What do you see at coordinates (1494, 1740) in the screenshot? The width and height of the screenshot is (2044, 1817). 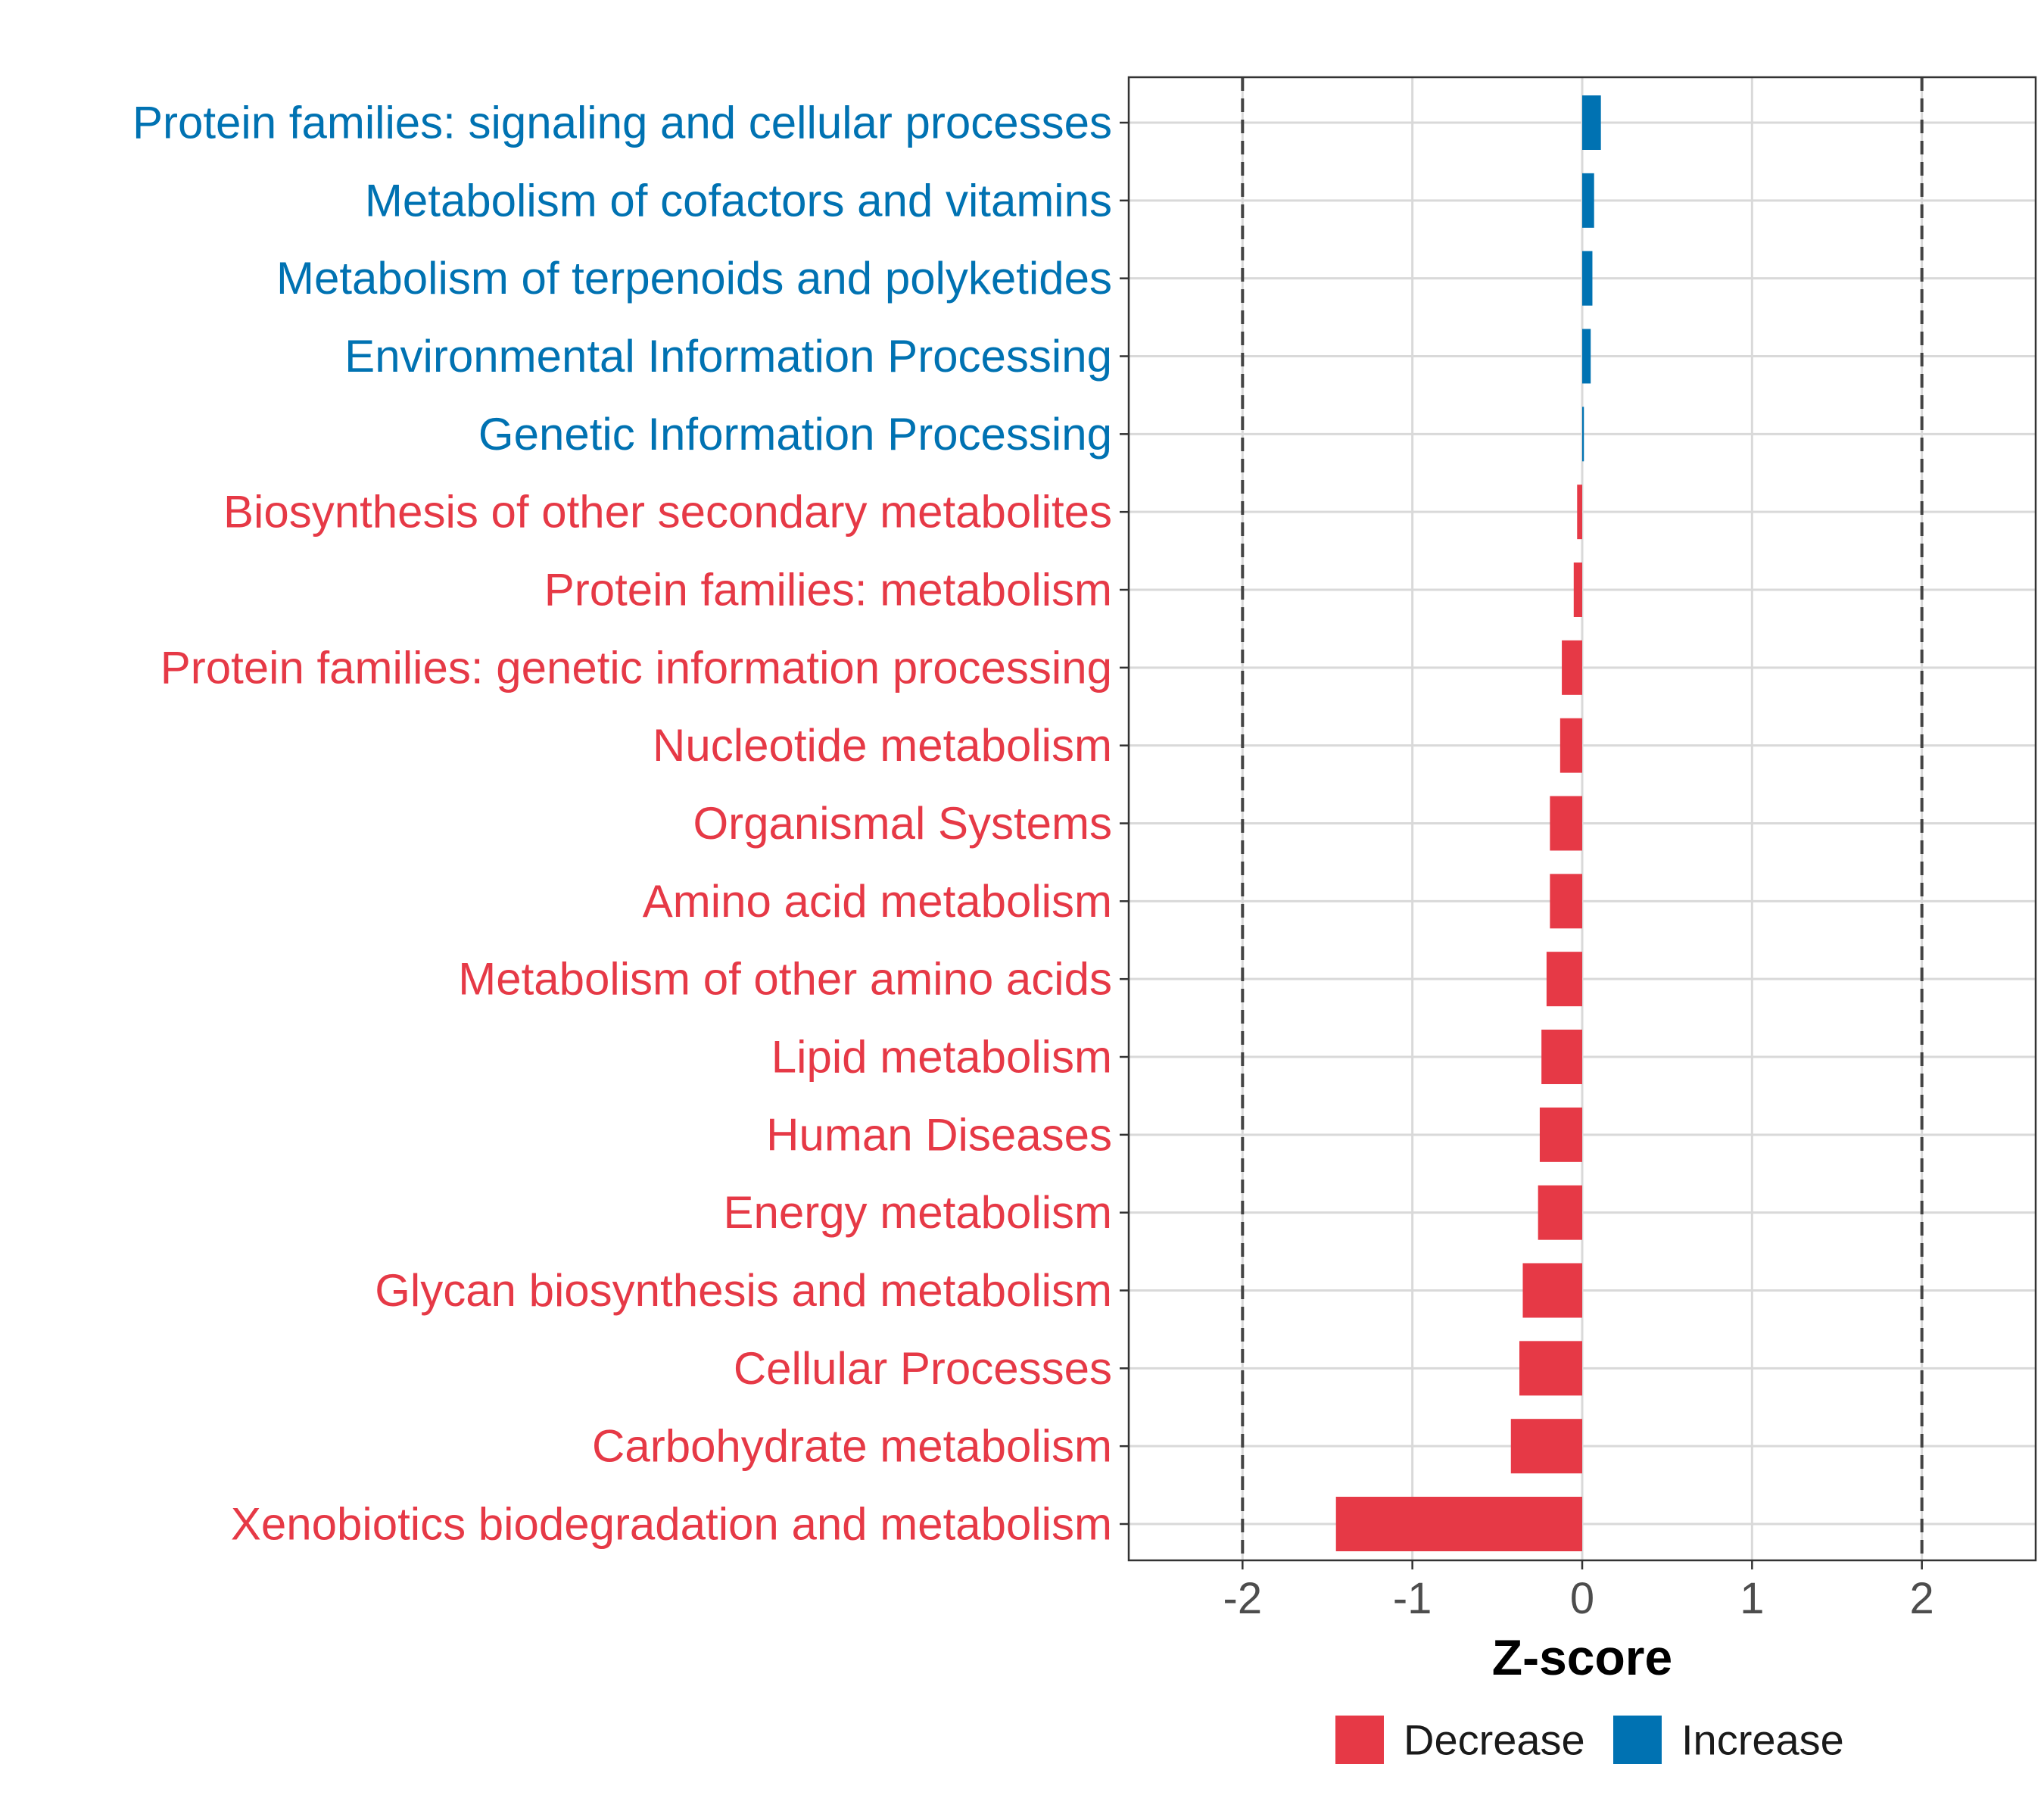 I see `legend-label-decrease: Decrease` at bounding box center [1494, 1740].